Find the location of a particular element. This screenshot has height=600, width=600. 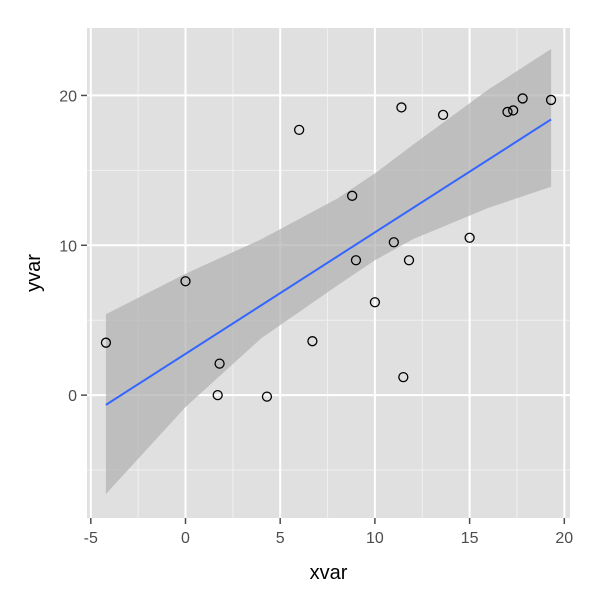

x-tick-label: 20 is located at coordinates (564, 538).